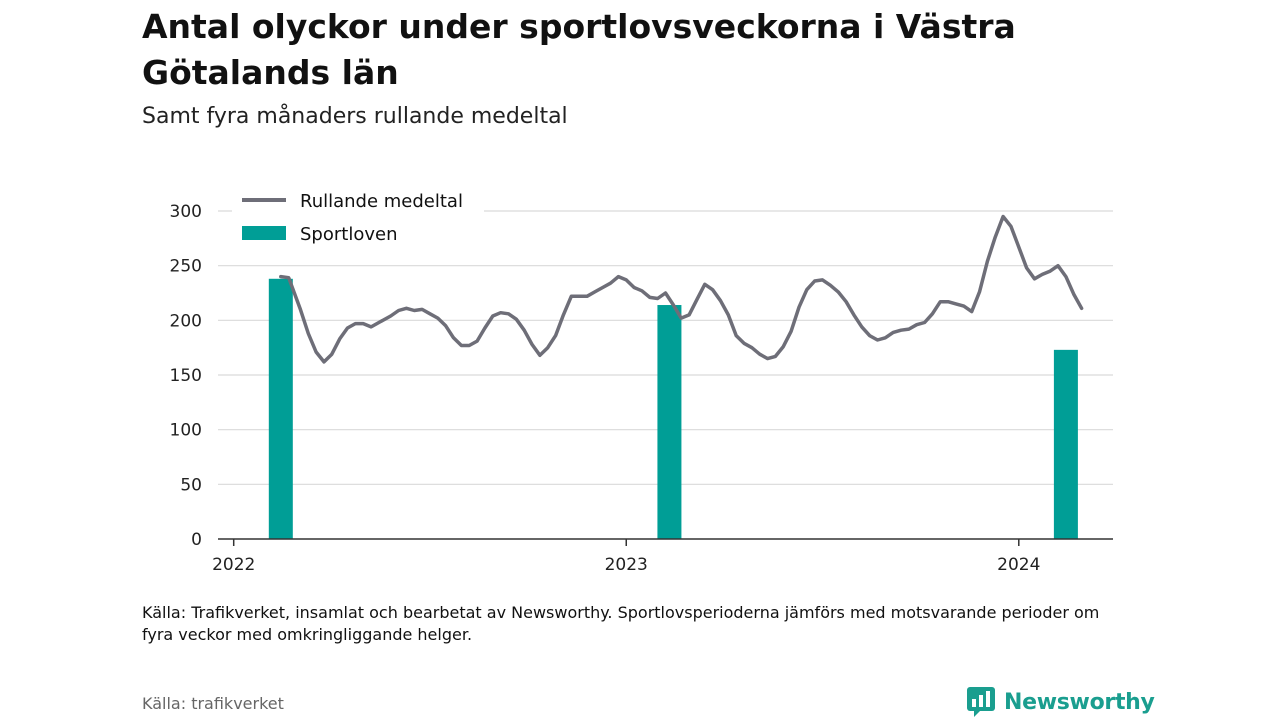 The height and width of the screenshot is (720, 1280). I want to click on legend-label-sportloven: Sportloven, so click(348, 234).